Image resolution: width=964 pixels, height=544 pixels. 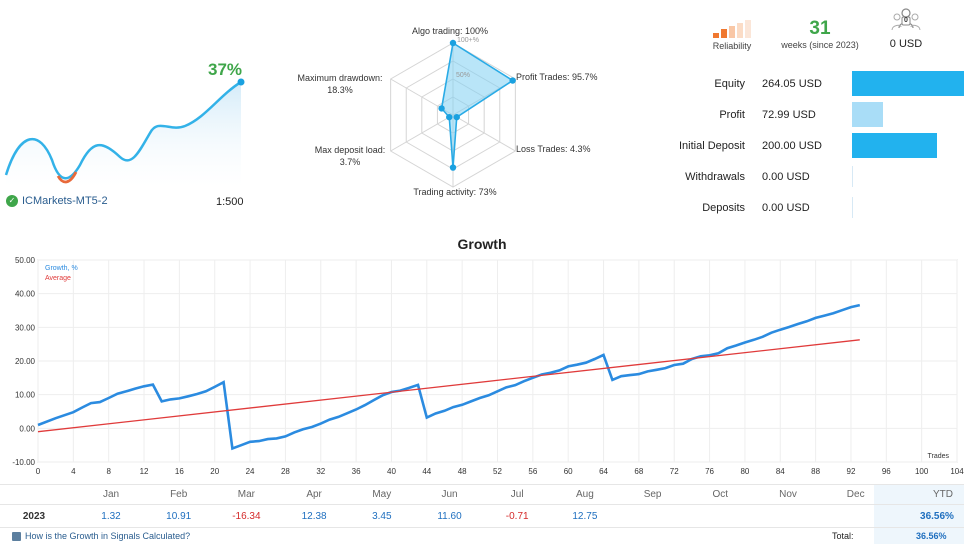 What do you see at coordinates (477, 104) in the screenshot?
I see `radar-area` at bounding box center [477, 104].